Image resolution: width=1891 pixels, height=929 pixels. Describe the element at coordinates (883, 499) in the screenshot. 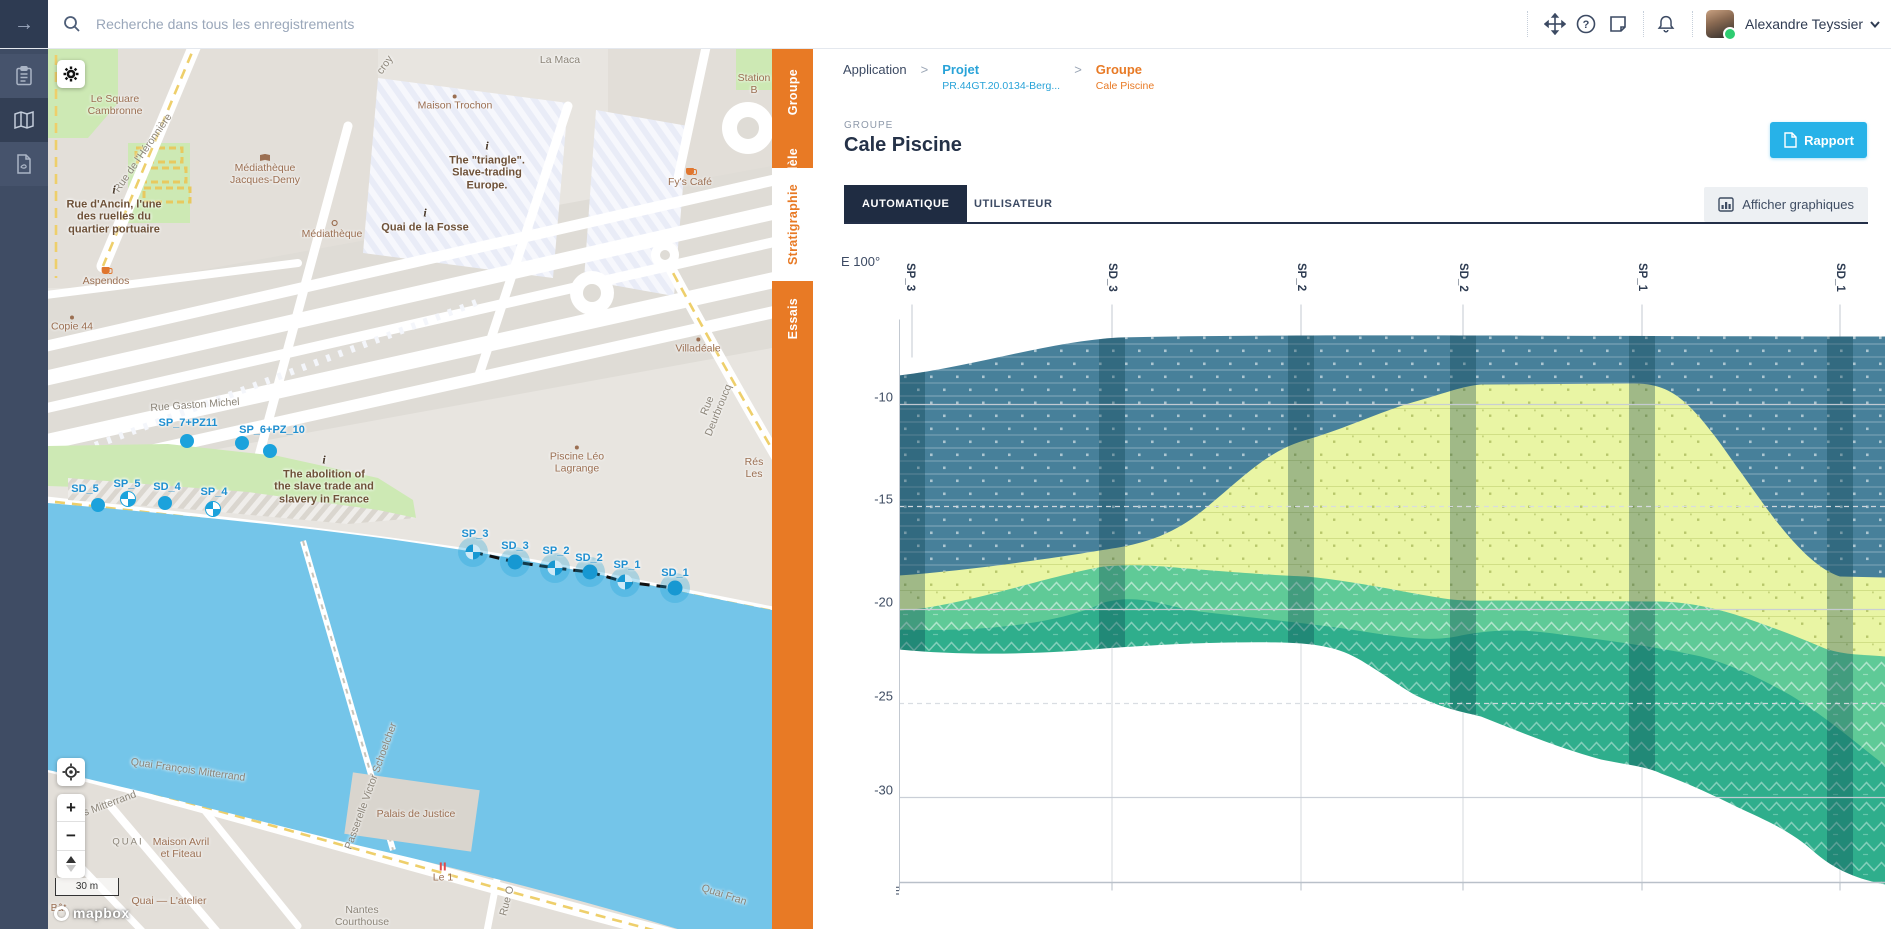

I see `y-axis-tick-label: -15` at that location.